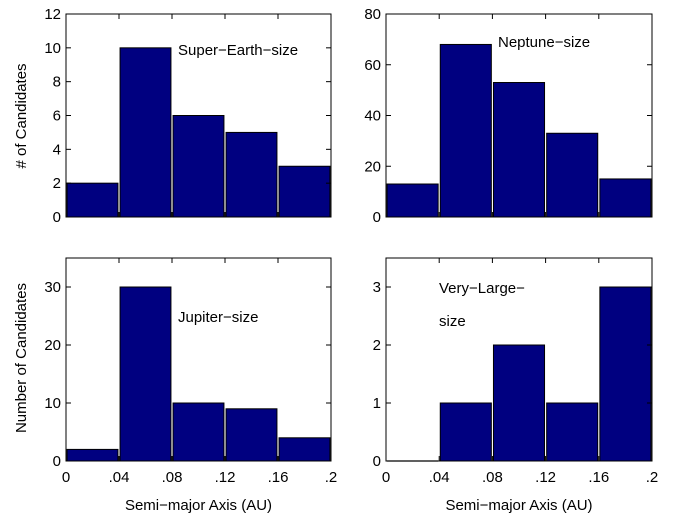  What do you see at coordinates (377, 287) in the screenshot?
I see `y-tick-label: 3` at bounding box center [377, 287].